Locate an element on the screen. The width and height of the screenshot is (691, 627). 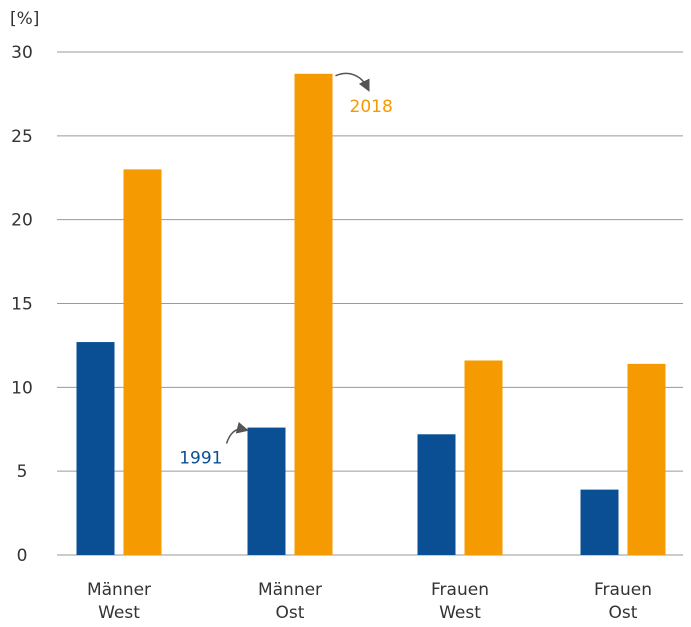
y-tick-label: 5 is located at coordinates (22, 472).